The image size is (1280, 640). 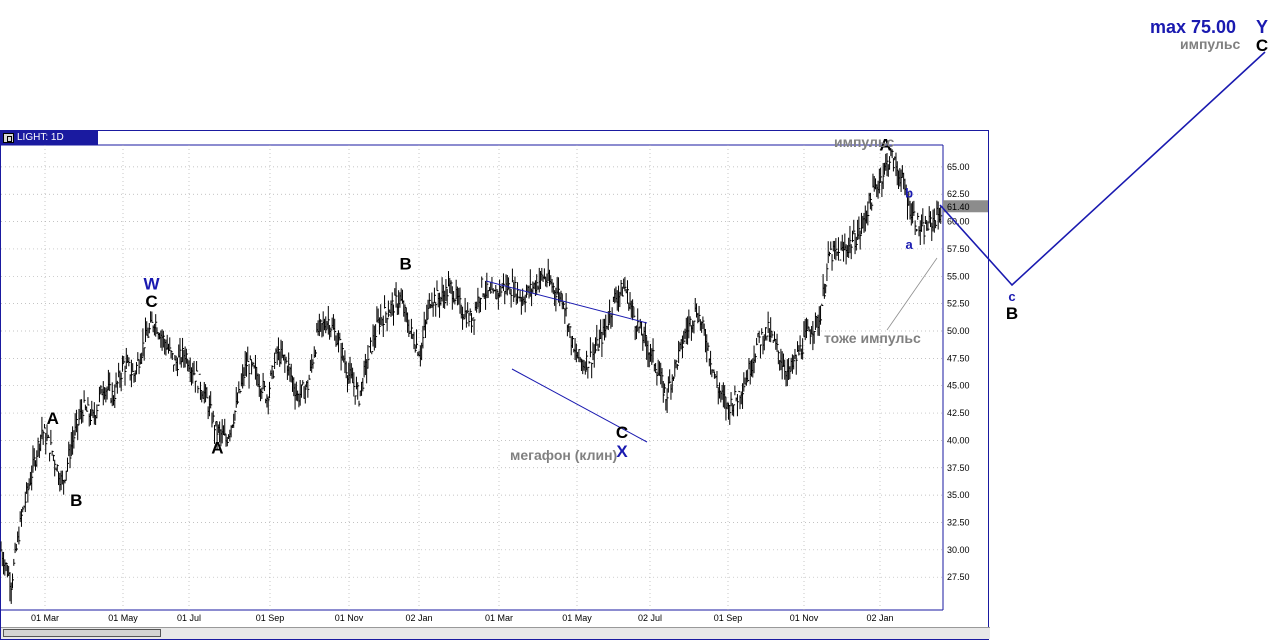 What do you see at coordinates (958, 413) in the screenshot?
I see `y-tick-label: 42.50` at bounding box center [958, 413].